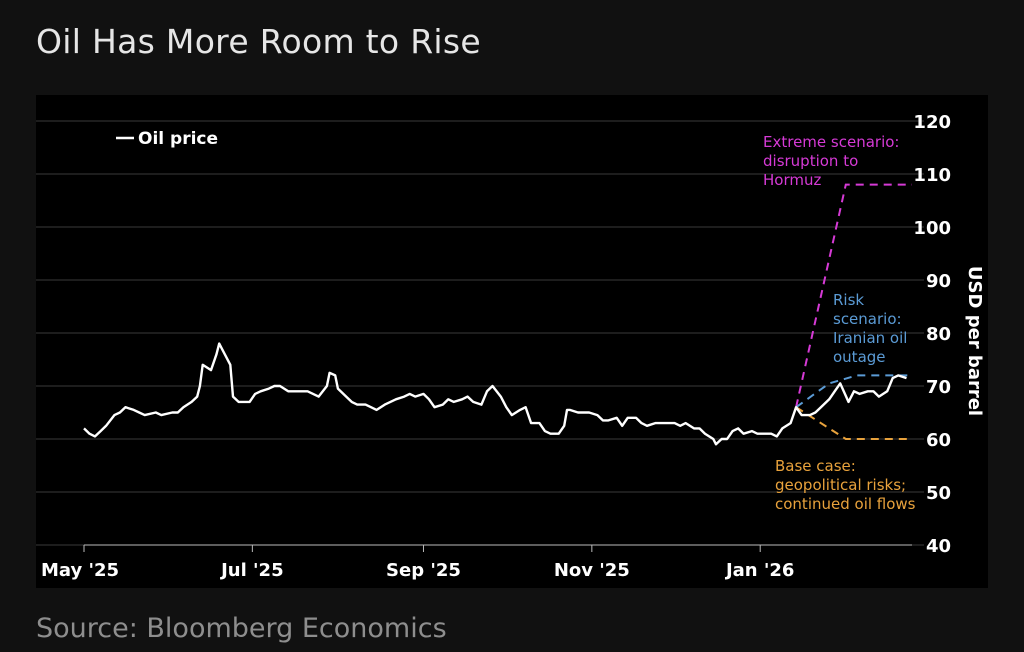 This screenshot has width=1024, height=652. I want to click on y-tick-label: 120, so click(932, 122).